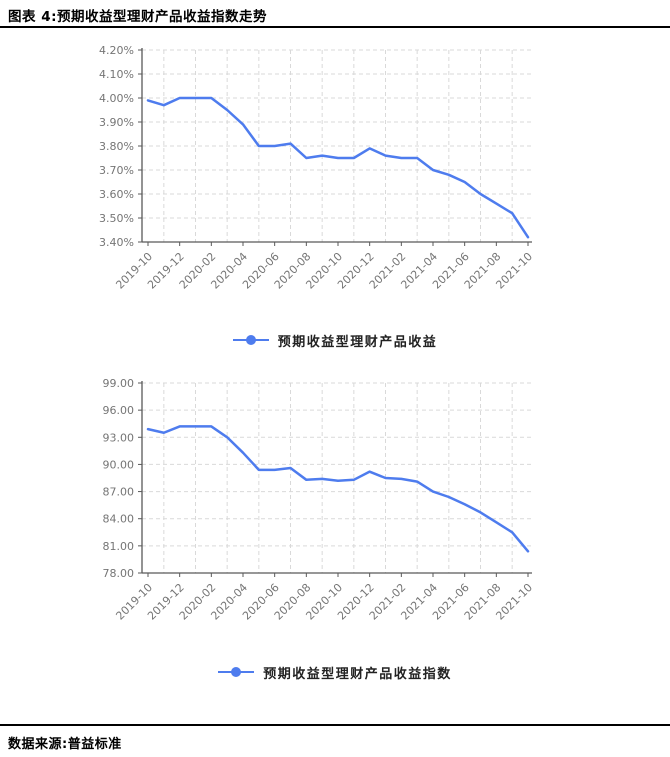 This screenshot has width=670, height=757. What do you see at coordinates (116, 146) in the screenshot?
I see `svg-text: 3.80%` at bounding box center [116, 146].